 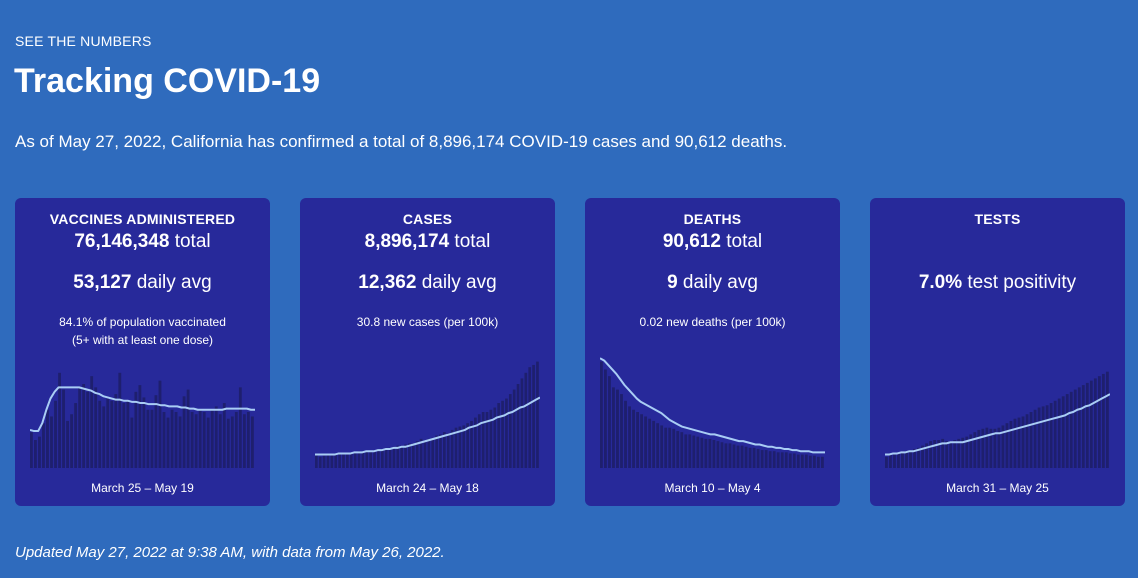 What do you see at coordinates (142, 322) in the screenshot?
I see `note-line-1: 84.1% of population vaccinated` at bounding box center [142, 322].